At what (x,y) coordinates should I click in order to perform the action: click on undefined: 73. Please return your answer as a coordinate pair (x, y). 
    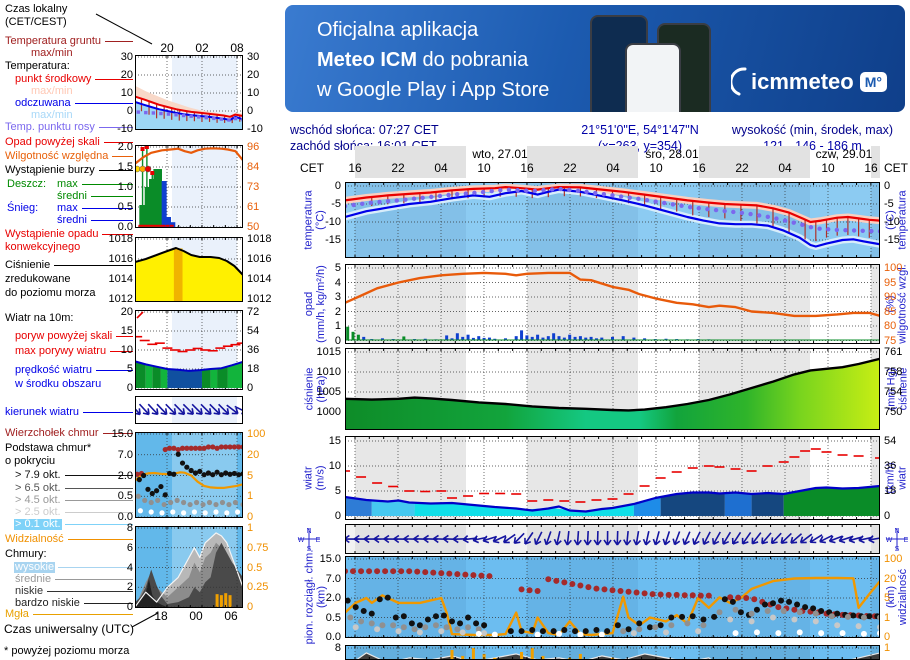
    Looking at the image, I should click on (253, 187).